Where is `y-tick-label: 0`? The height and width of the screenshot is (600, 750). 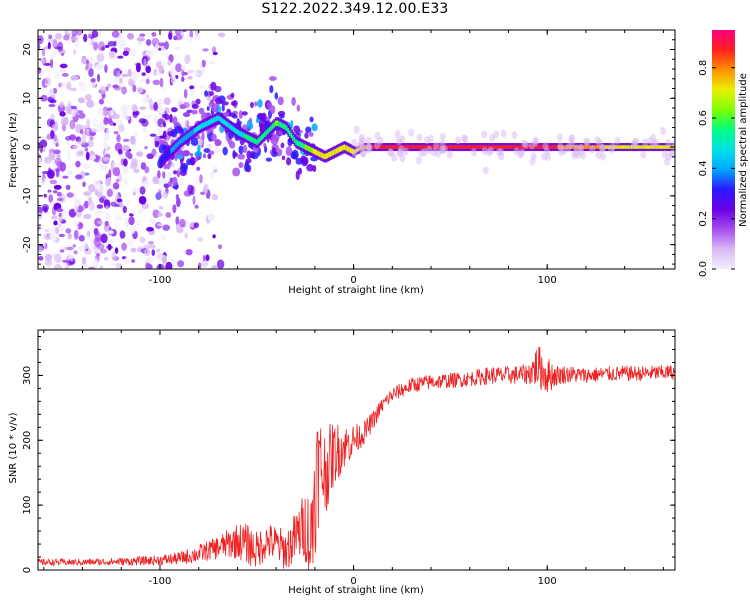 y-tick-label: 0 is located at coordinates (27, 570).